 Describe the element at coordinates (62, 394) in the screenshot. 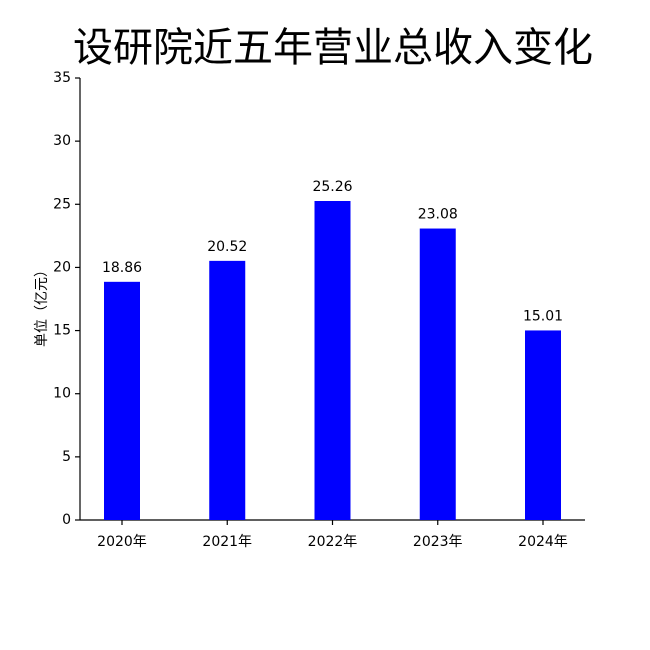

I see `y-tick-label: 10` at that location.